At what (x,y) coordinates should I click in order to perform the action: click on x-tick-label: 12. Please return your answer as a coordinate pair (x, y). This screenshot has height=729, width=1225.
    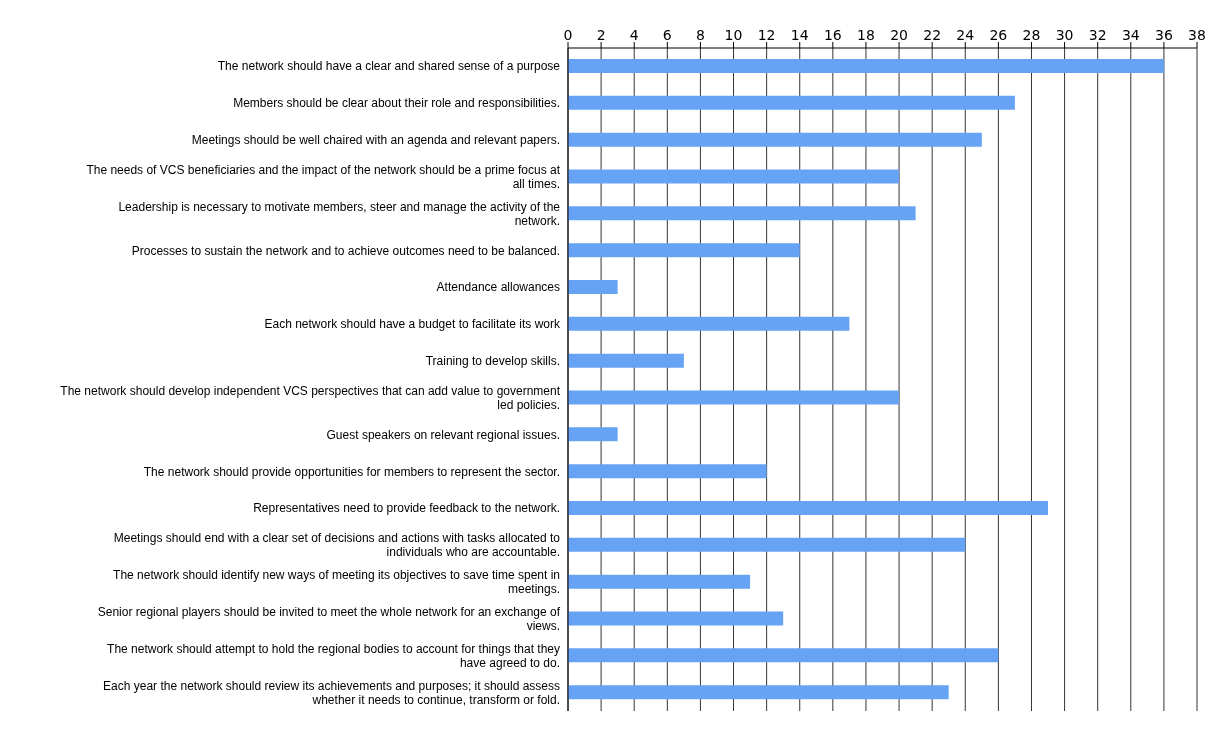
    Looking at the image, I should click on (766, 35).